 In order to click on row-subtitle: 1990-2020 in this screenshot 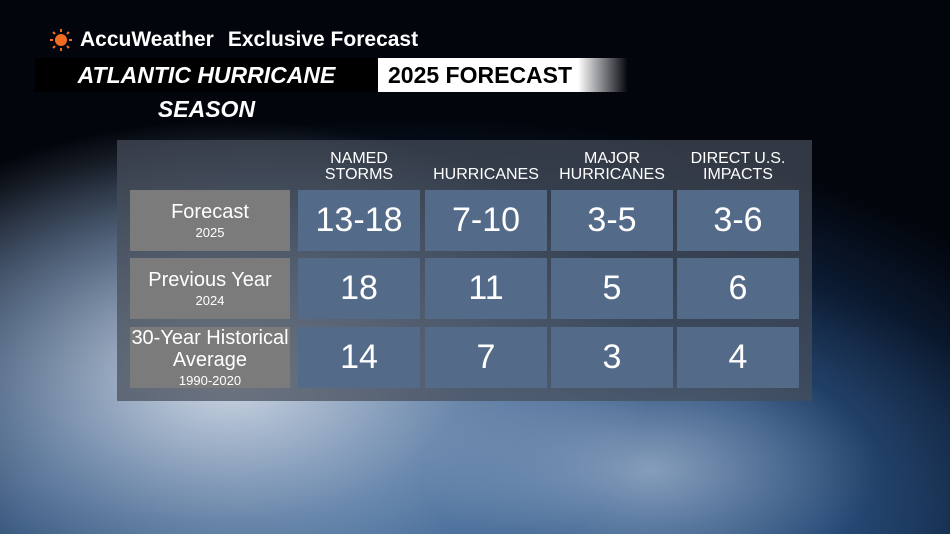, I will do `click(210, 380)`.